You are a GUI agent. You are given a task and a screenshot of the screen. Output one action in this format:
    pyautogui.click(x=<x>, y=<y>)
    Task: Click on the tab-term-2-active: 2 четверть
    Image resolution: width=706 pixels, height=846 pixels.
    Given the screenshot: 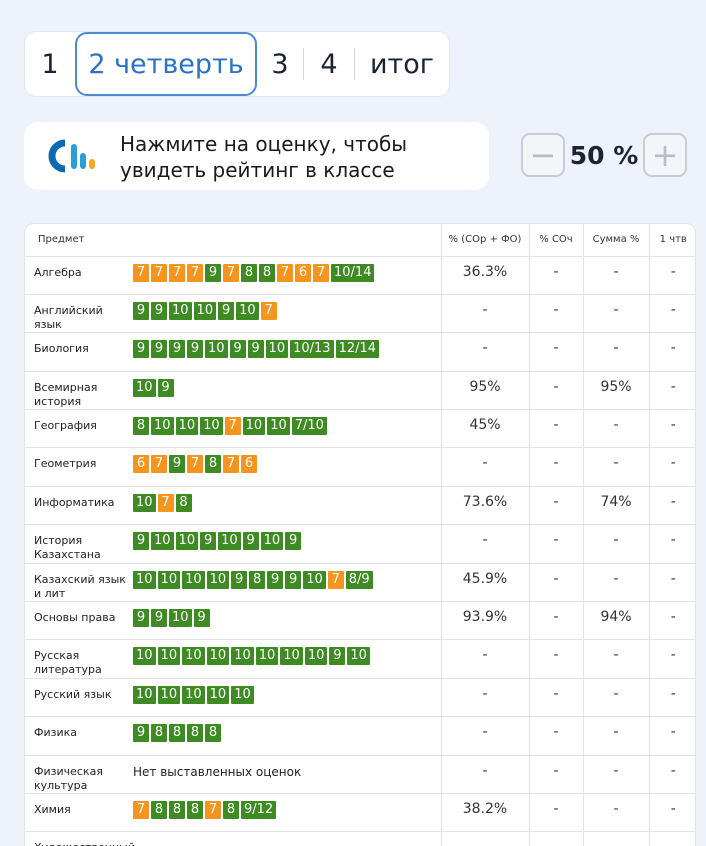 What is the action you would take?
    pyautogui.click(x=166, y=64)
    